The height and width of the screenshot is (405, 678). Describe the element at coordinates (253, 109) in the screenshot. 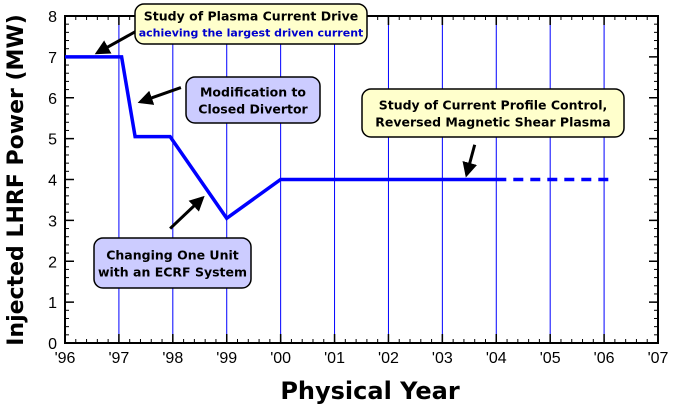

I see `annotation-text: Closed Divertor` at that location.